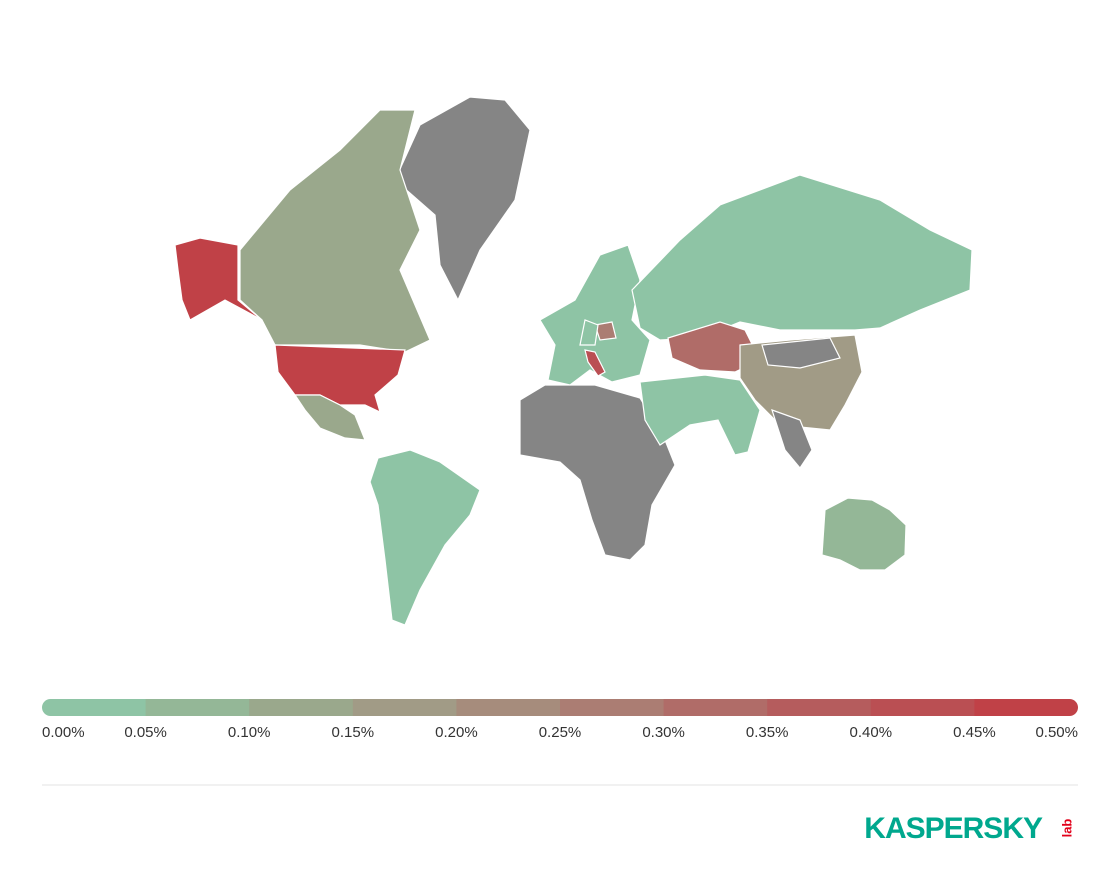 The image size is (1120, 877). I want to click on legend-tick-label: 0.40%, so click(871, 732).